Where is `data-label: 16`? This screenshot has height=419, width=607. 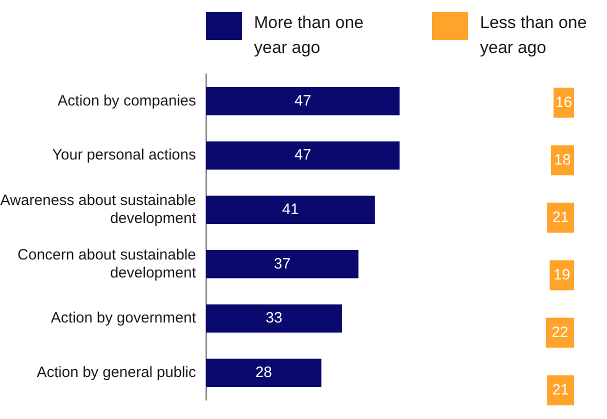
data-label: 16 is located at coordinates (563, 102).